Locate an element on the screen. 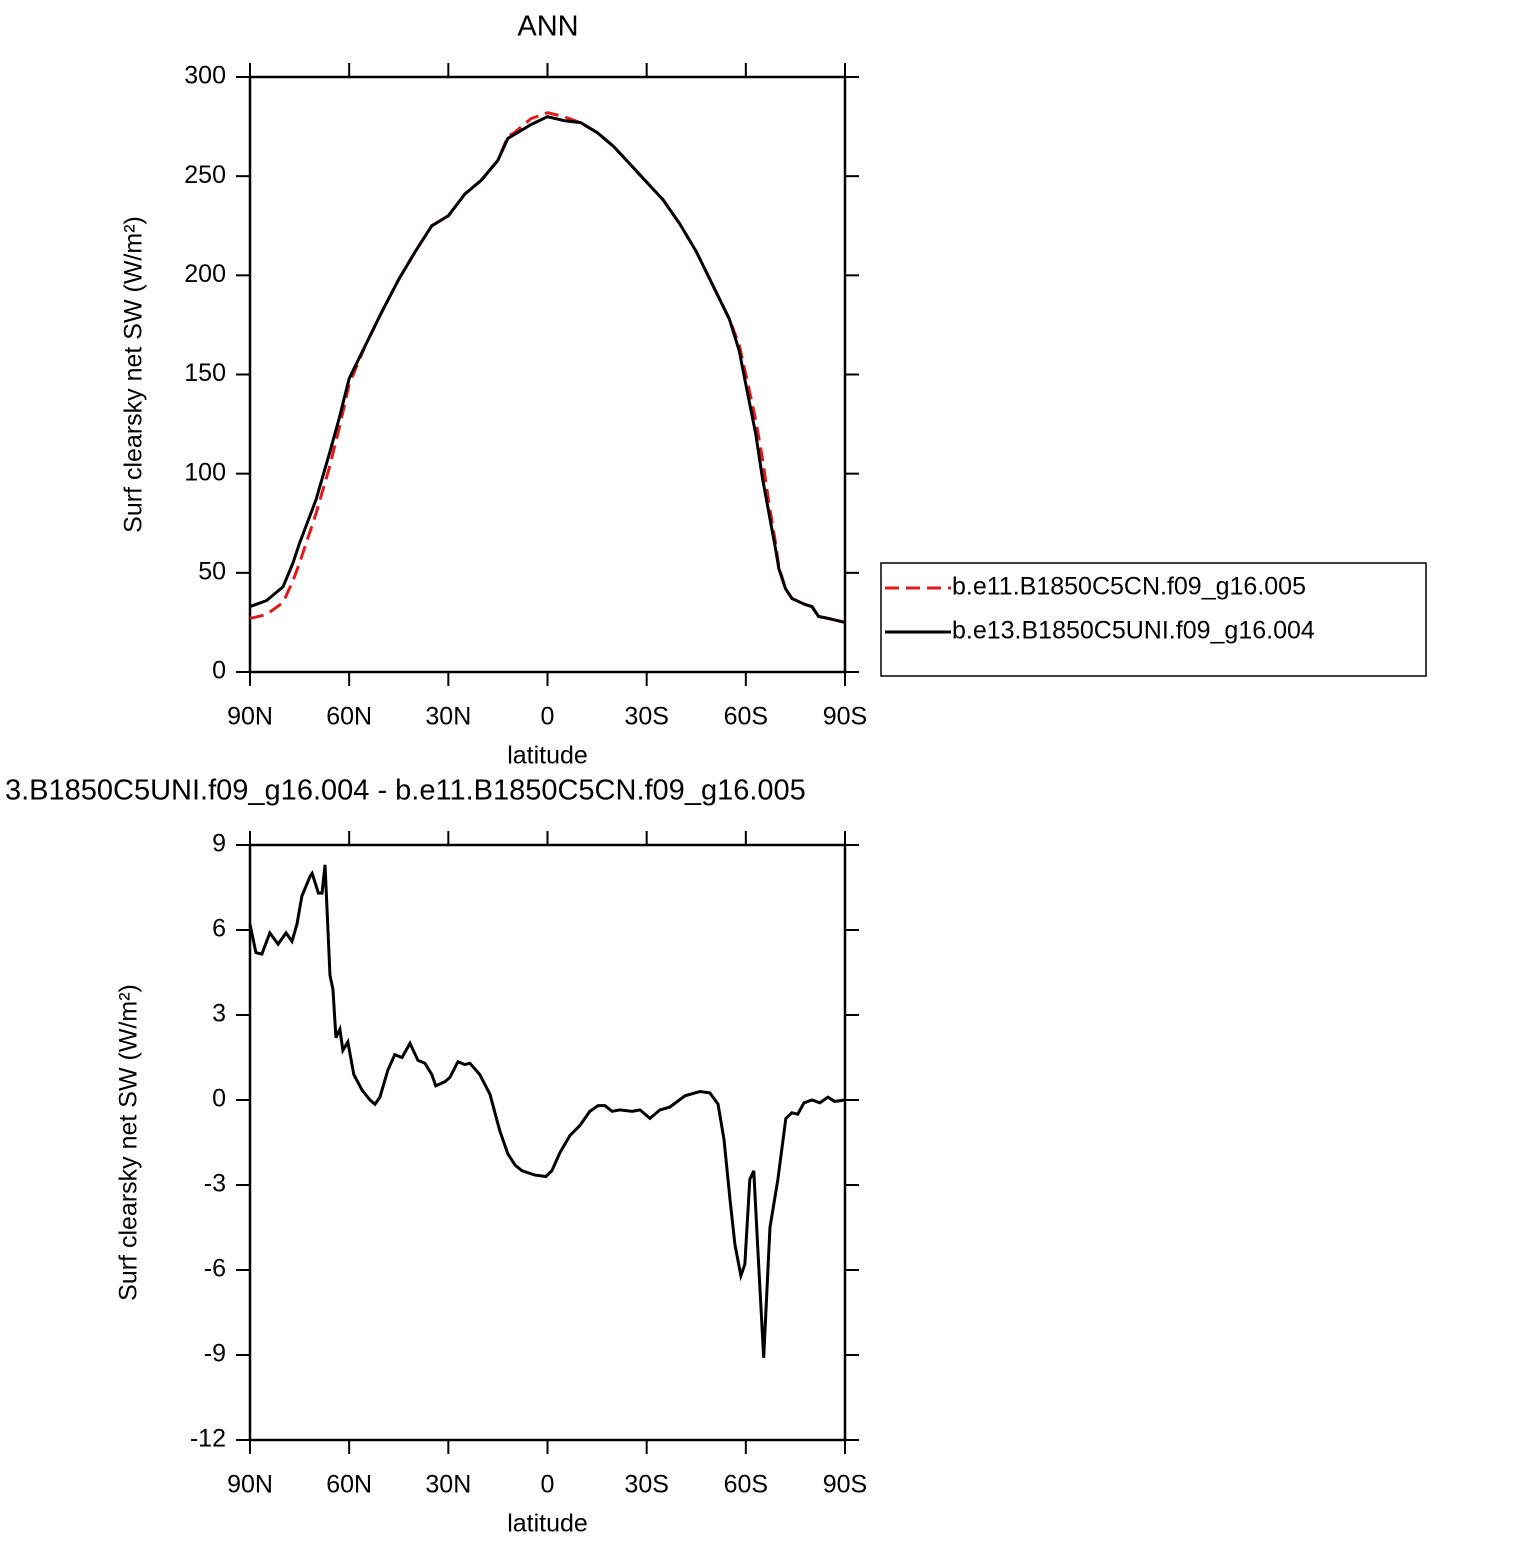 This screenshot has height=1547, width=1535. chart-title: ANN is located at coordinates (547, 27).